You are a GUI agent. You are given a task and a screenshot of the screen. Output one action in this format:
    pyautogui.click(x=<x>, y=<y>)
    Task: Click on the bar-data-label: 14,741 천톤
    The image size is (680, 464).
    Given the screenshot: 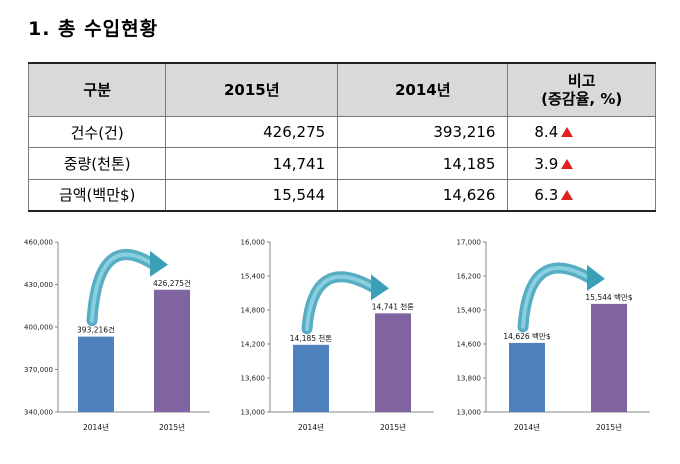 What is the action you would take?
    pyautogui.click(x=393, y=306)
    